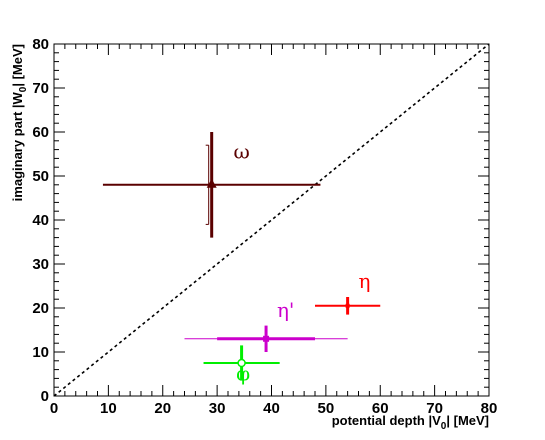  I want to click on y-tick-label: 60, so click(40, 132).